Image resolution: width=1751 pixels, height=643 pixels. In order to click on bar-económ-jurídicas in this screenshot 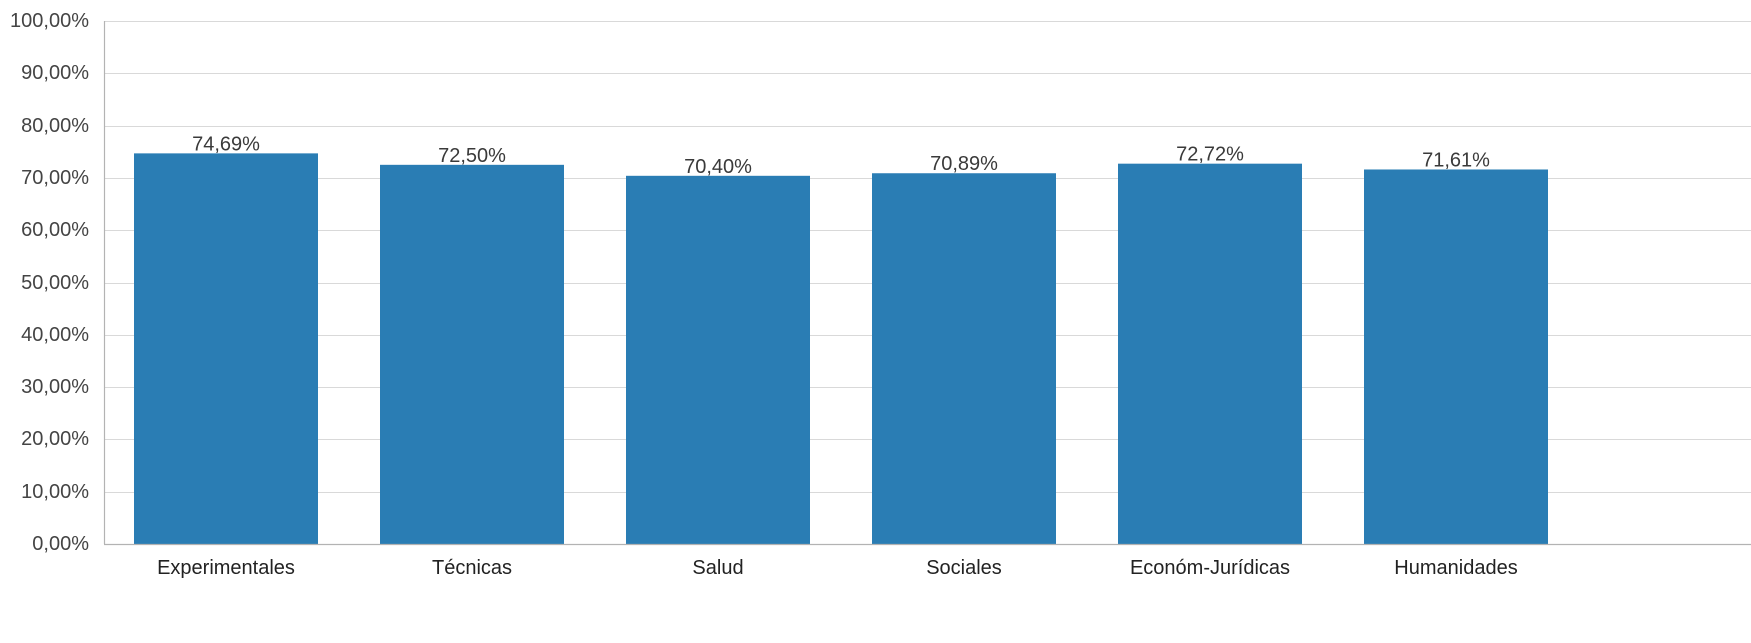, I will do `click(1210, 354)`.